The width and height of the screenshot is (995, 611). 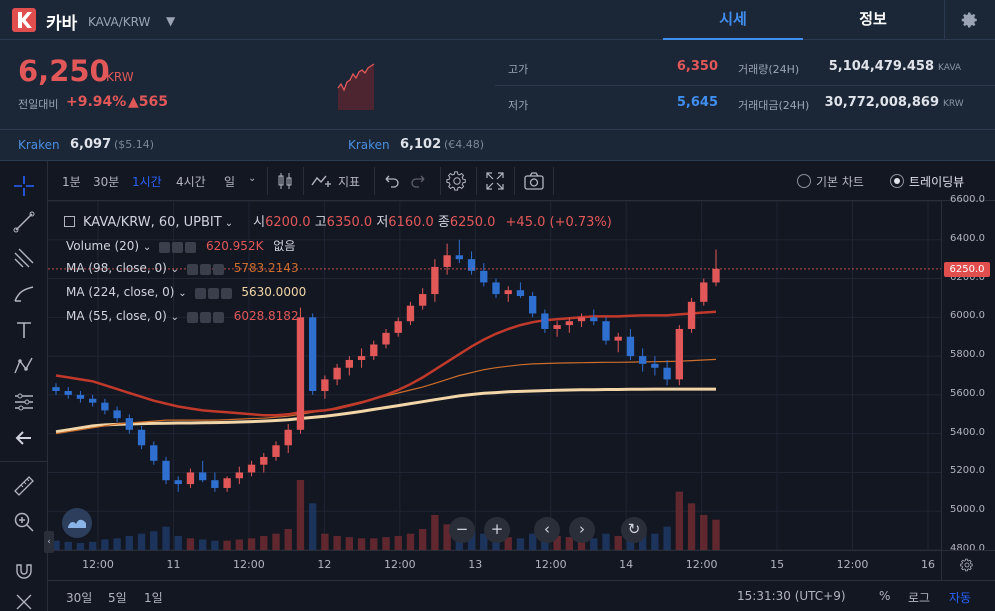 I want to click on prediction-icon, so click(x=24, y=402).